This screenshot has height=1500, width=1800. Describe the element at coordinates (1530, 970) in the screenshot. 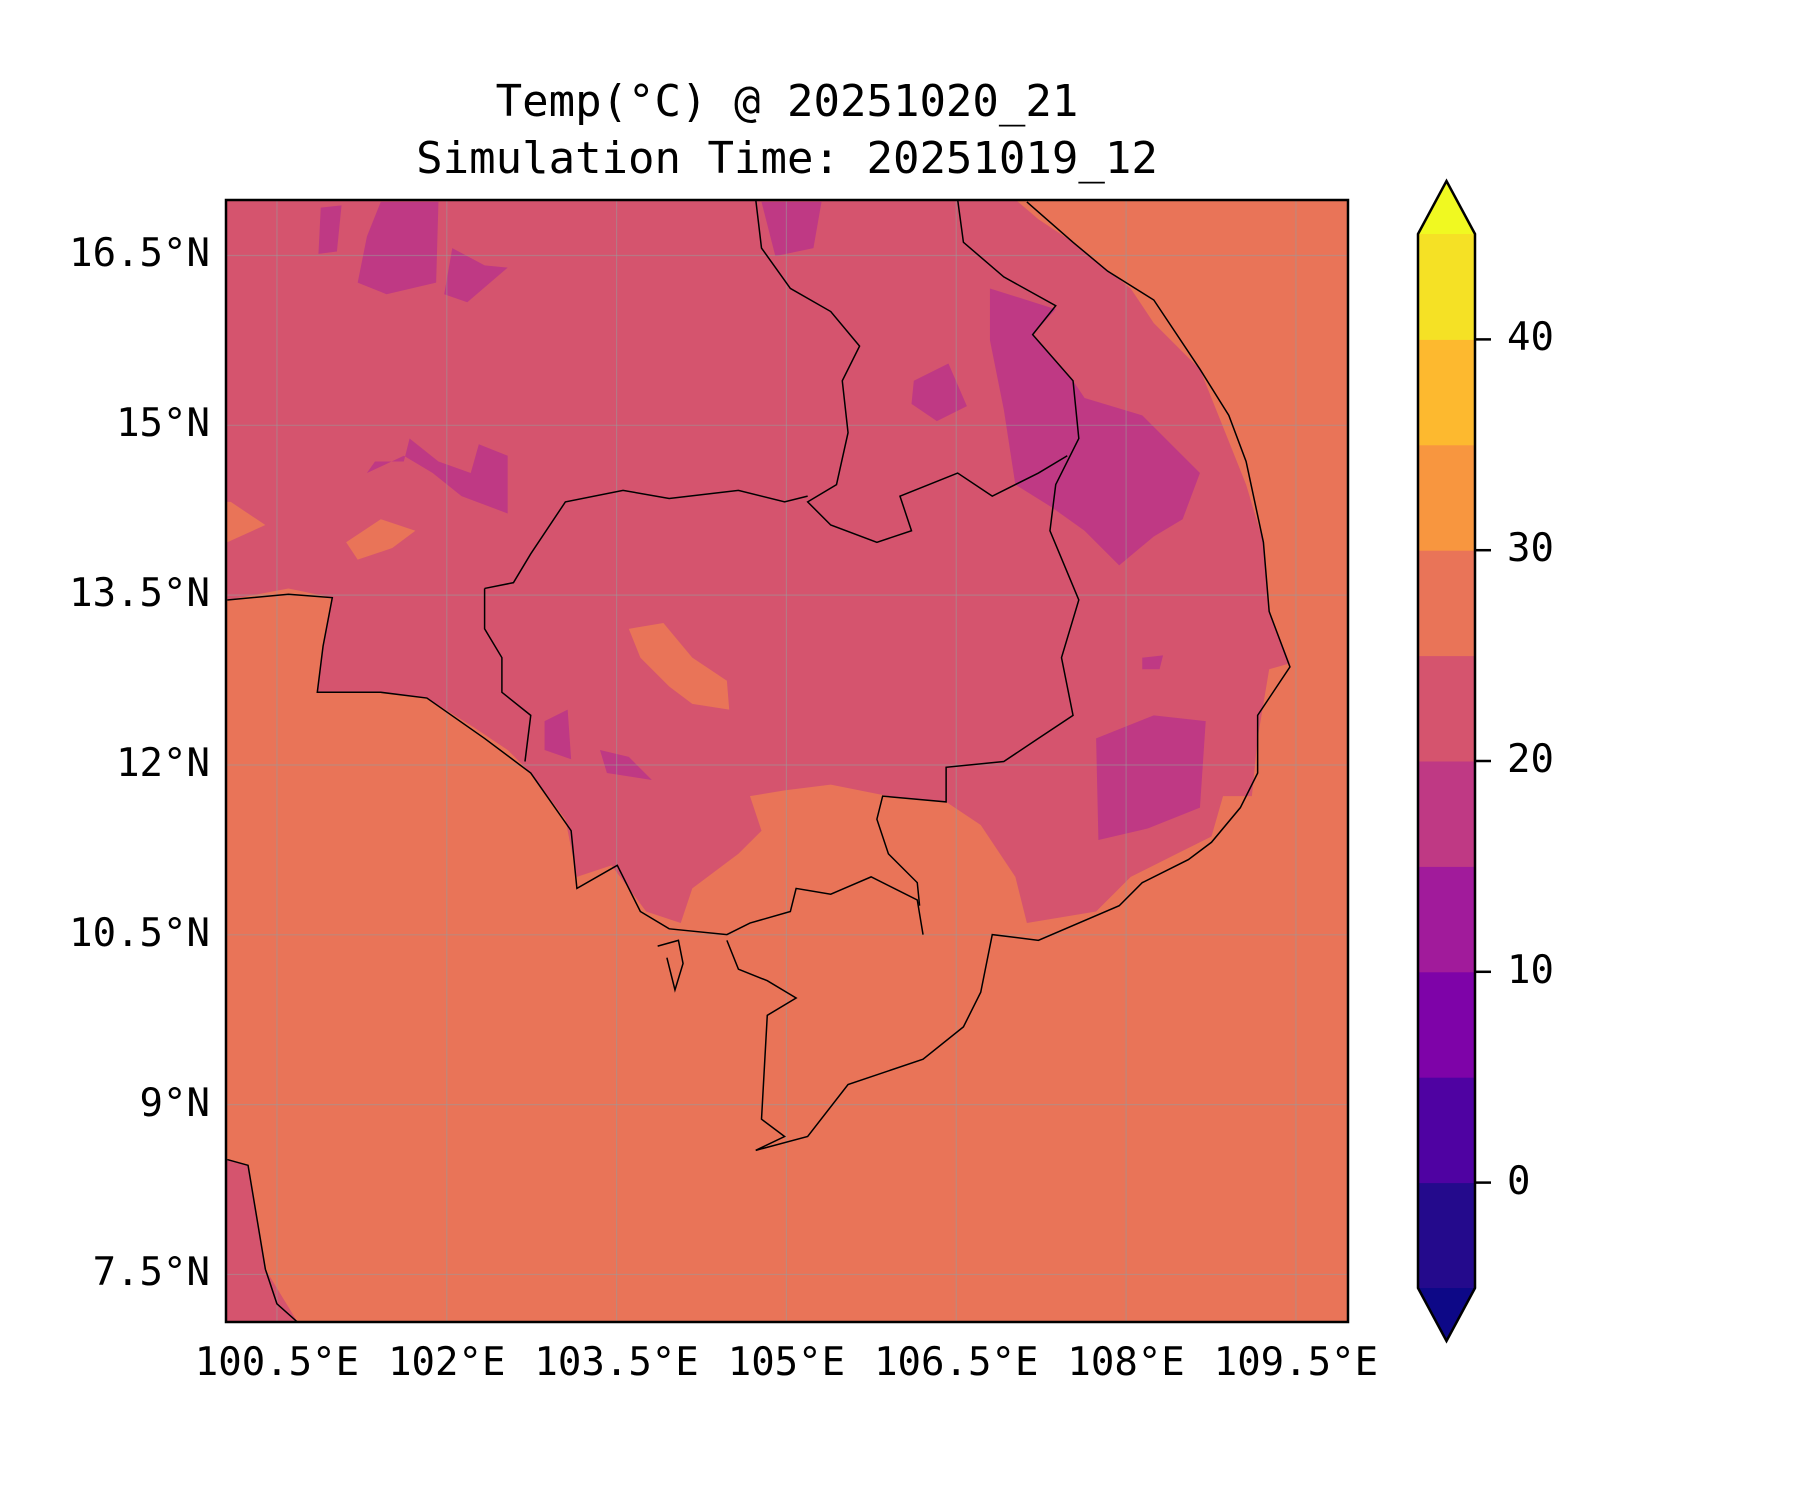

I see `colorbar-tick-label: 10` at that location.